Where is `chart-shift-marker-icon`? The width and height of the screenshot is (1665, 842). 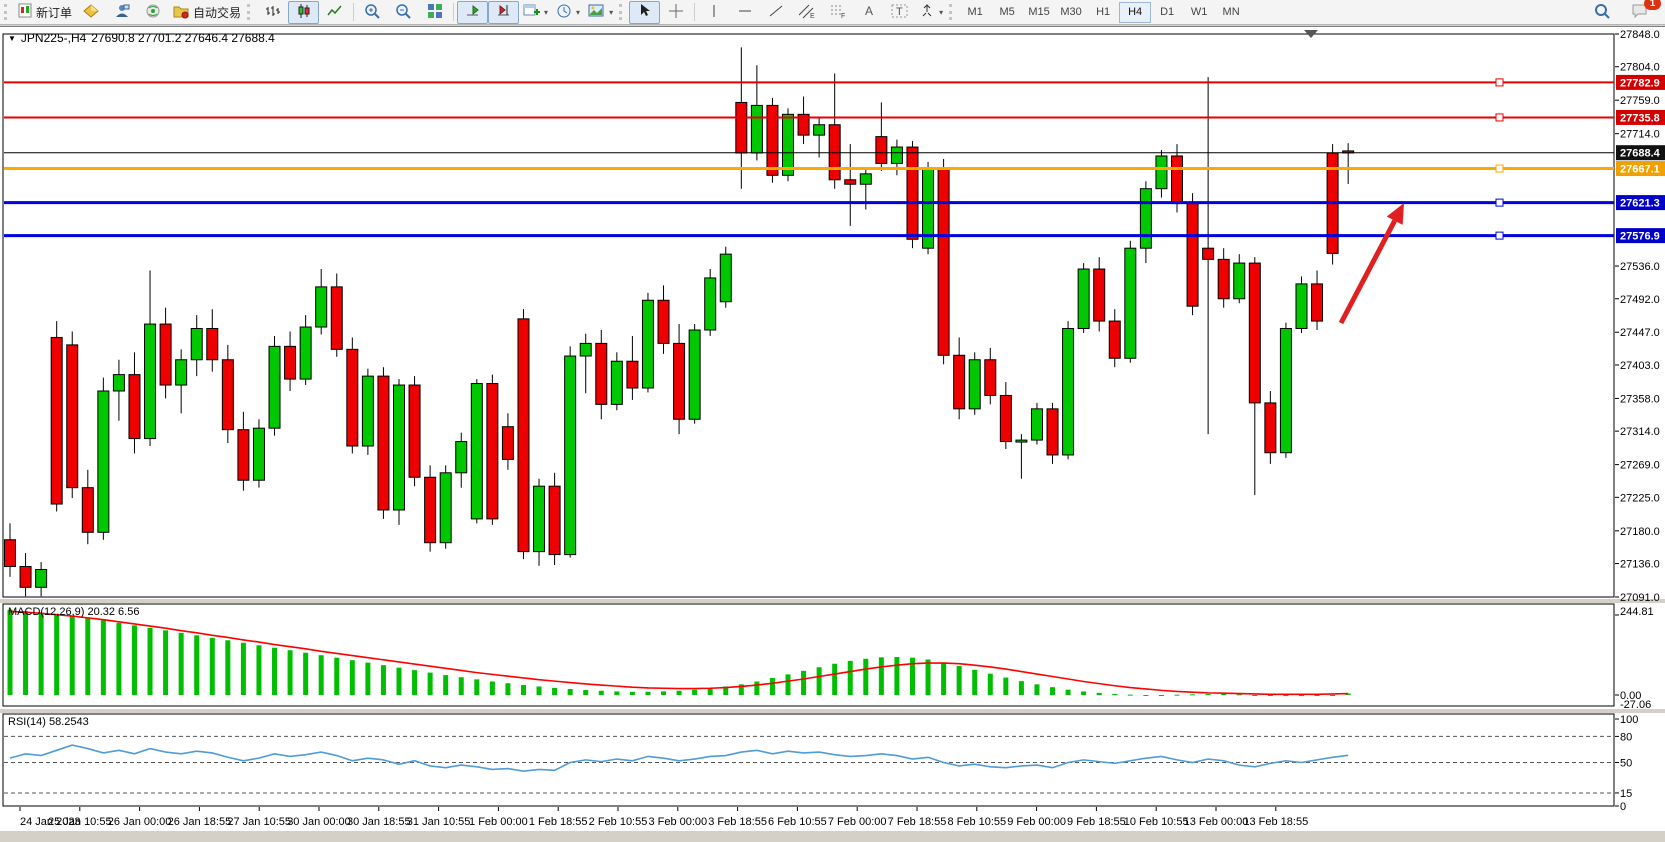
chart-shift-marker-icon is located at coordinates (1311, 34).